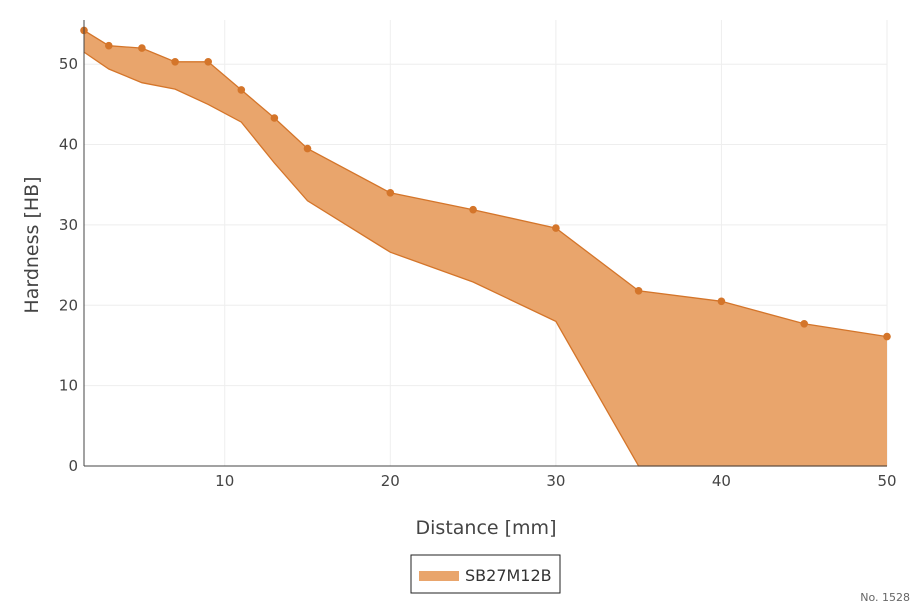  What do you see at coordinates (886, 481) in the screenshot?
I see `x-tick-label: 50` at bounding box center [886, 481].